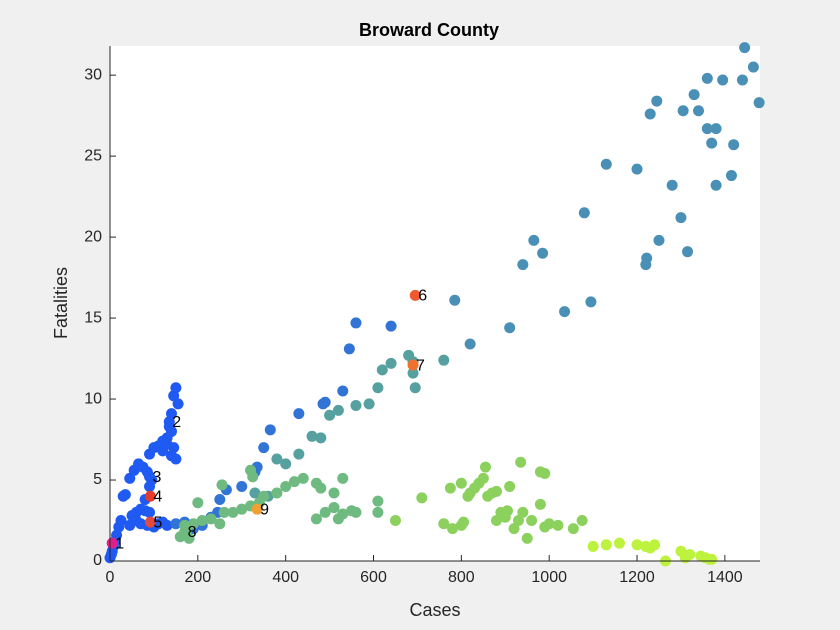 This screenshot has height=630, width=840. What do you see at coordinates (725, 577) in the screenshot?
I see `x-tick-label: 1400` at bounding box center [725, 577].